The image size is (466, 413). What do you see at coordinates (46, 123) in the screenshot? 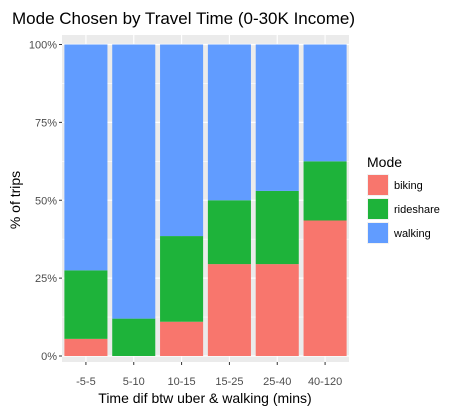
I see `y-tick-label: 75%` at bounding box center [46, 123].